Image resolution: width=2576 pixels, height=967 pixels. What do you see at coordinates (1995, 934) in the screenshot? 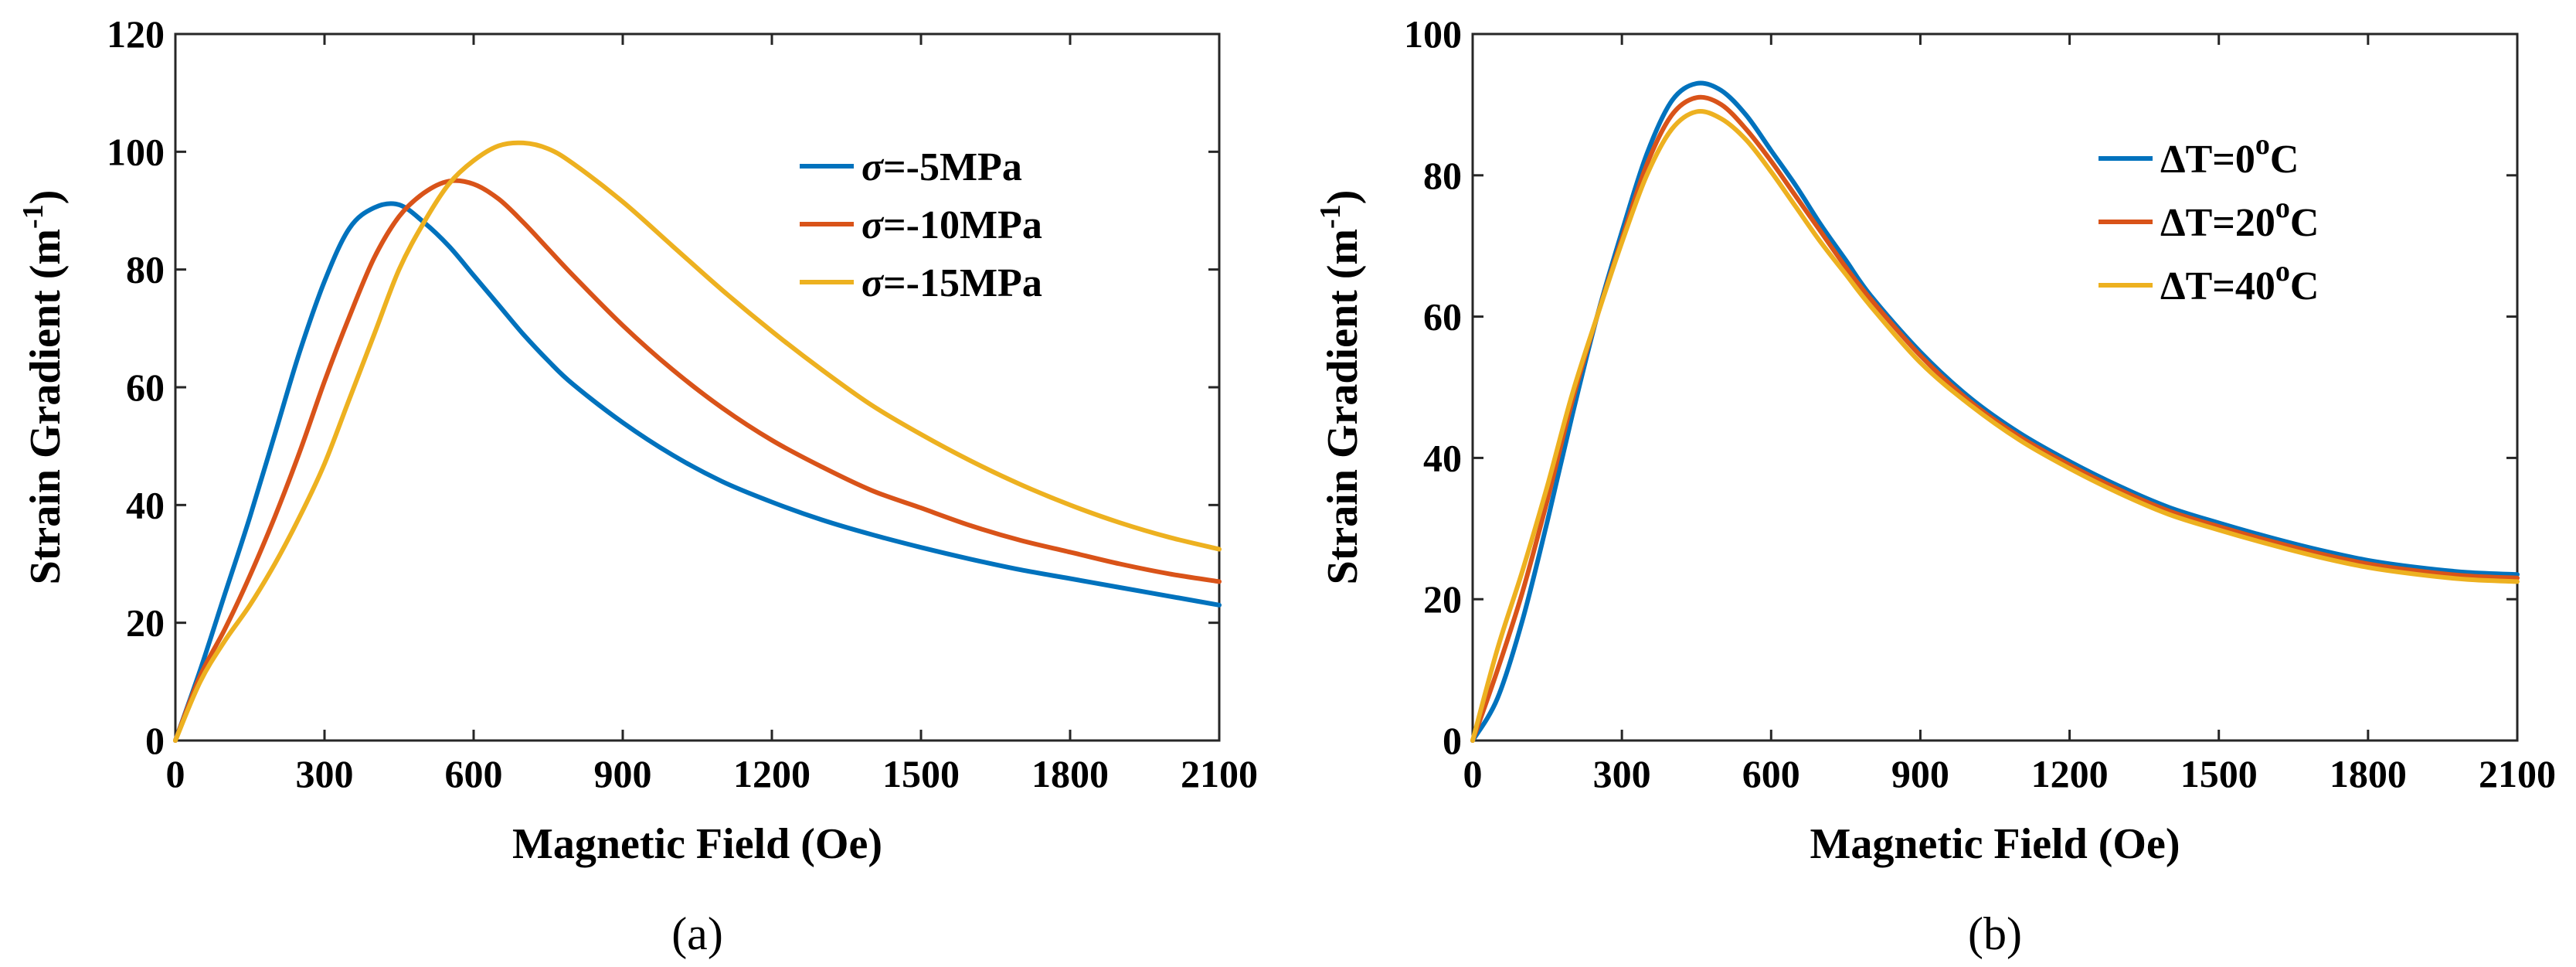
I see `panel-label: (b)` at bounding box center [1995, 934].